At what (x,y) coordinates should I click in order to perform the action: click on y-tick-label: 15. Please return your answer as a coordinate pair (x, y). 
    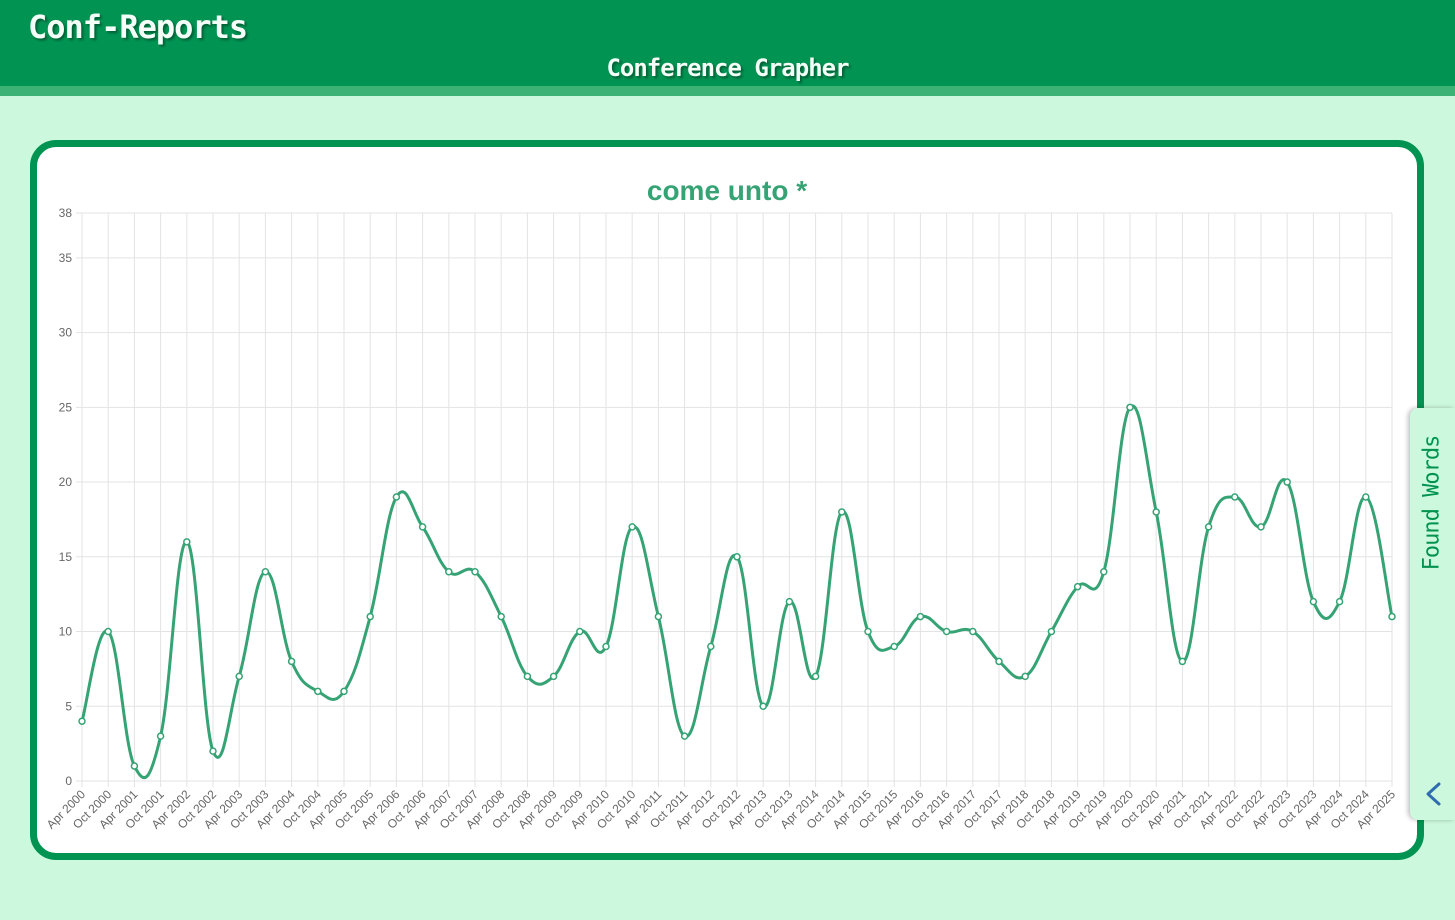
    Looking at the image, I should click on (66, 557).